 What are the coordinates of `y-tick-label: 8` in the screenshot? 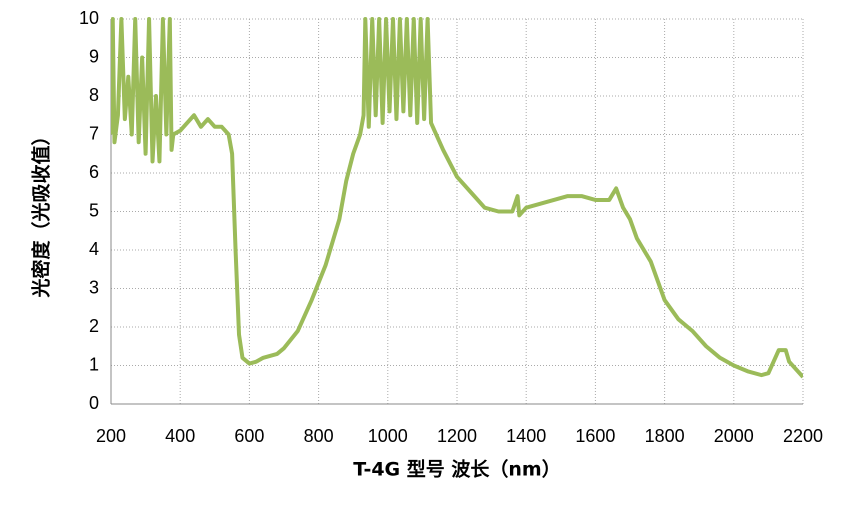 It's located at (94, 95).